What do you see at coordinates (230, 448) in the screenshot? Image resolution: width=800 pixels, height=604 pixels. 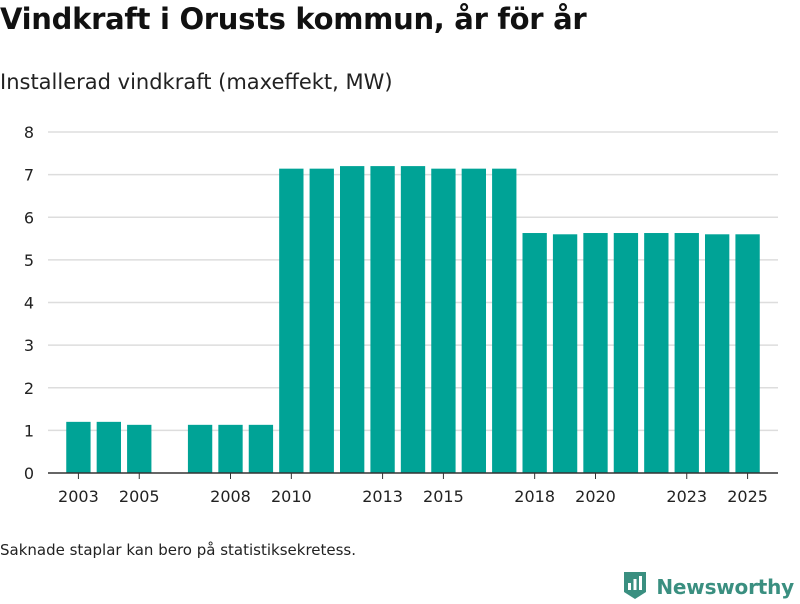 I see `bar-2008` at bounding box center [230, 448].